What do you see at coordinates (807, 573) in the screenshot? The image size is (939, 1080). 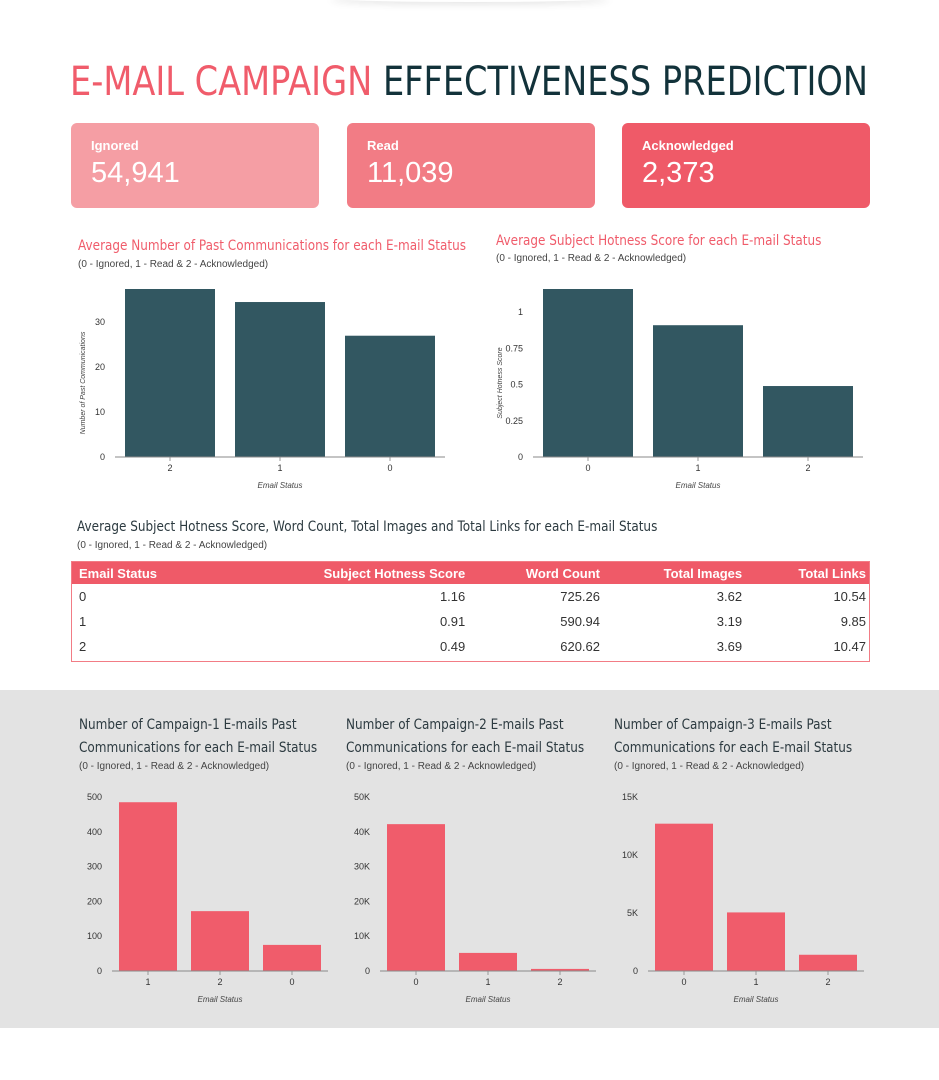 I see `col-header-total-links: Total Links` at bounding box center [807, 573].